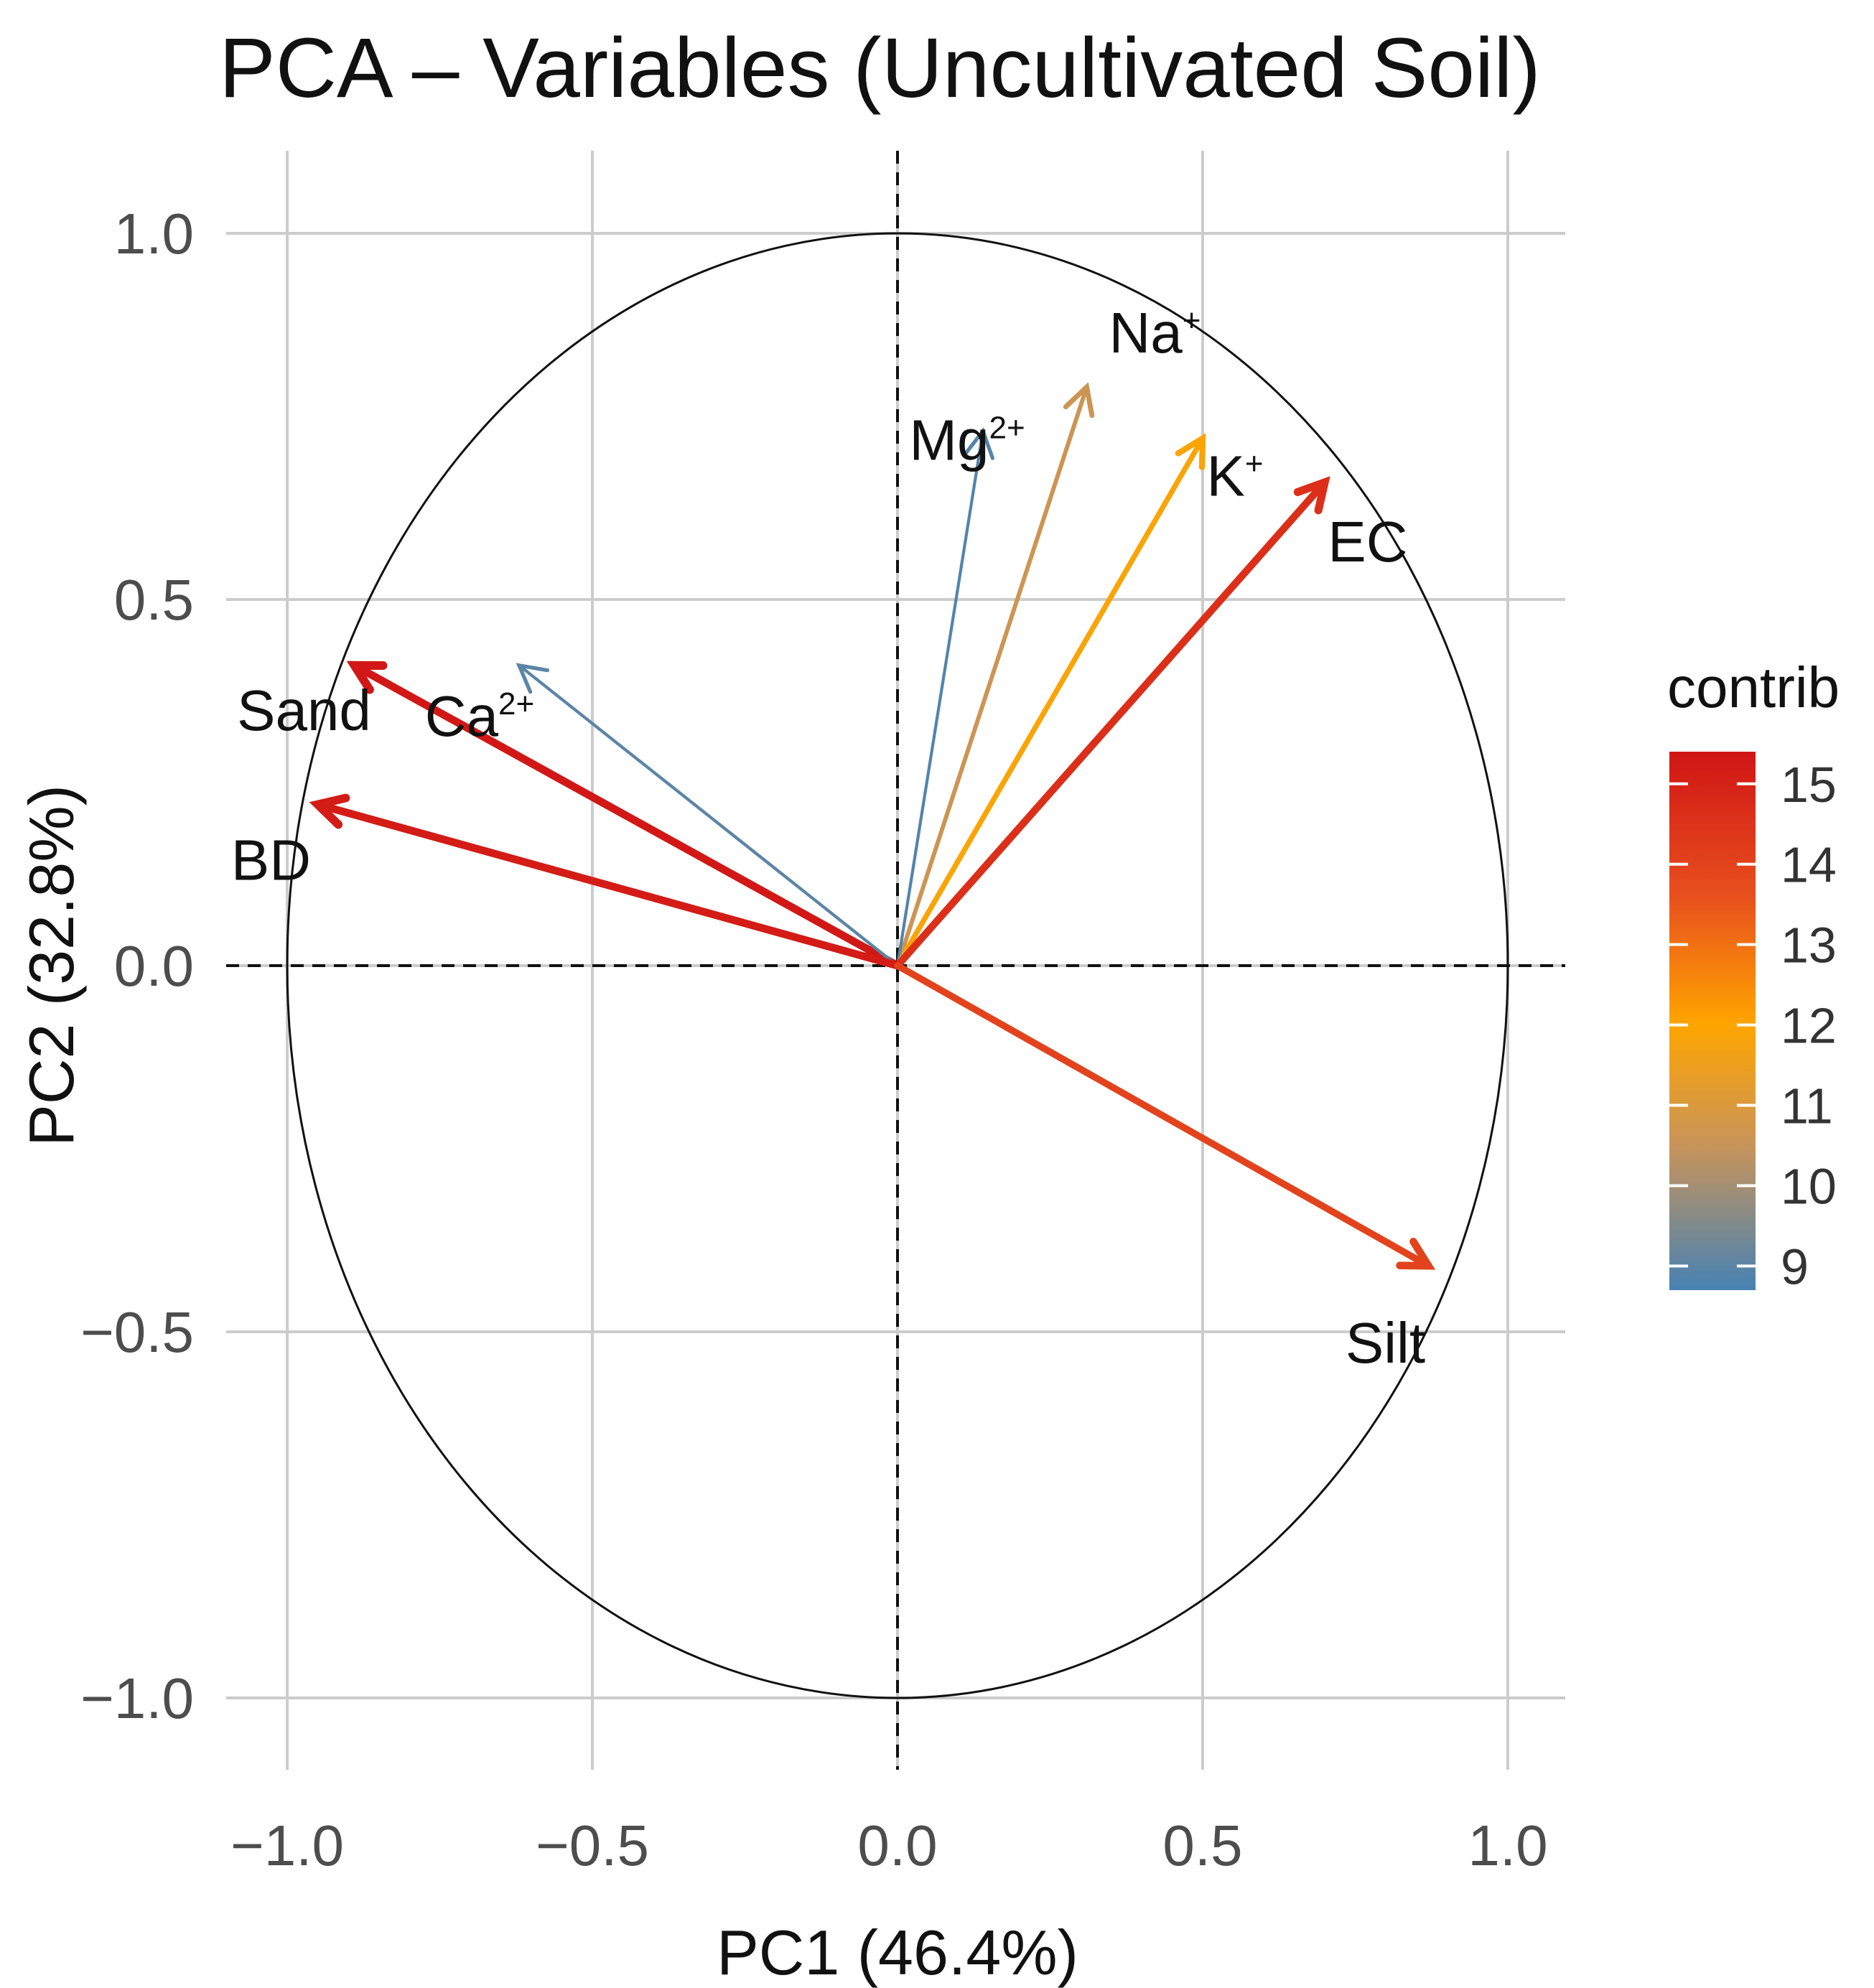 The image size is (1874, 1988). What do you see at coordinates (1809, 1186) in the screenshot?
I see `legend-tick-label: 10` at bounding box center [1809, 1186].